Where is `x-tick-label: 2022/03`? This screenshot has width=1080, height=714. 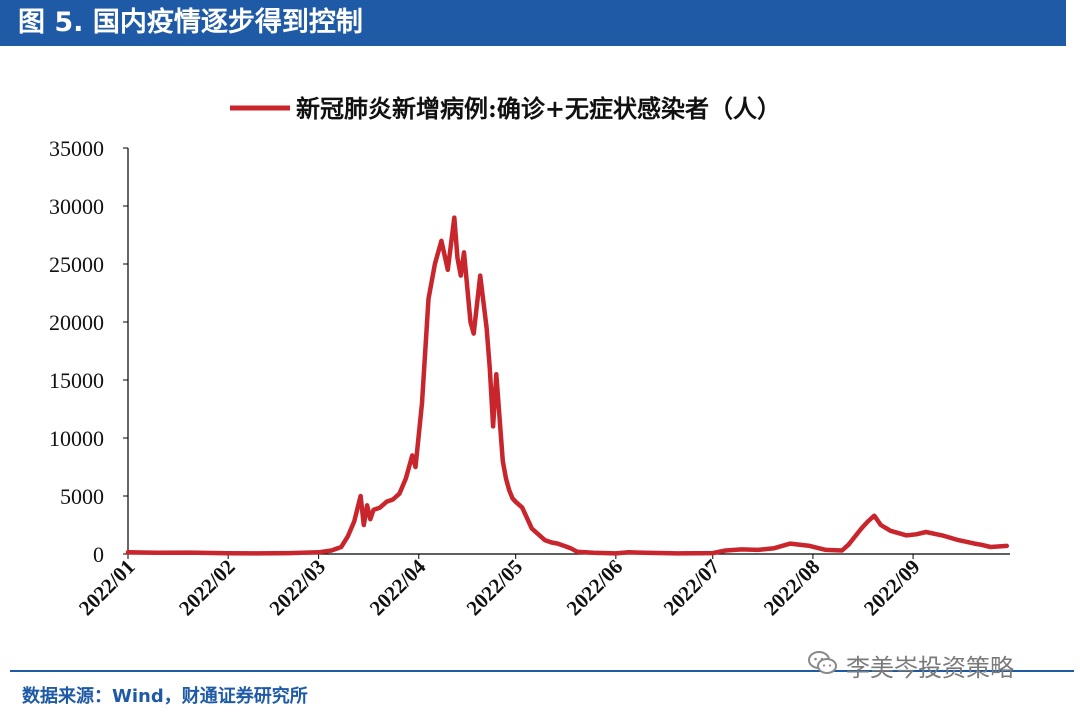 x-tick-label: 2022/03 is located at coordinates (298, 588).